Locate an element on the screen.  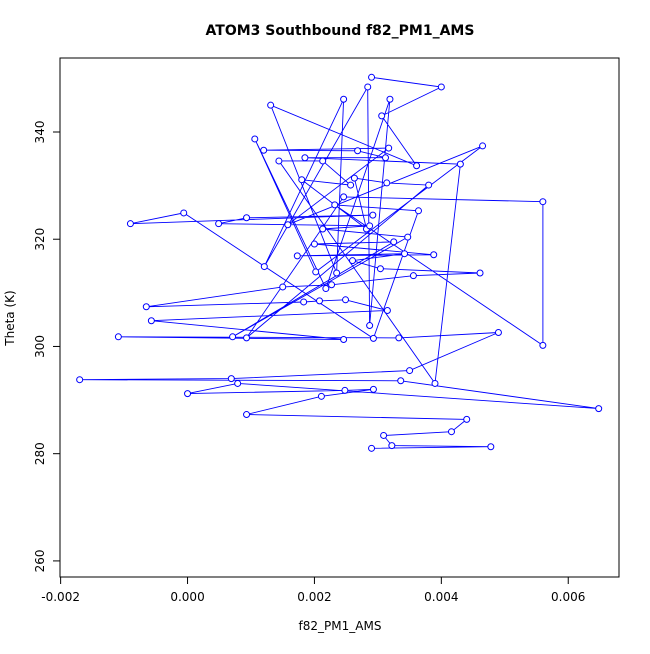
y-tick-label: 340 is located at coordinates (40, 132).